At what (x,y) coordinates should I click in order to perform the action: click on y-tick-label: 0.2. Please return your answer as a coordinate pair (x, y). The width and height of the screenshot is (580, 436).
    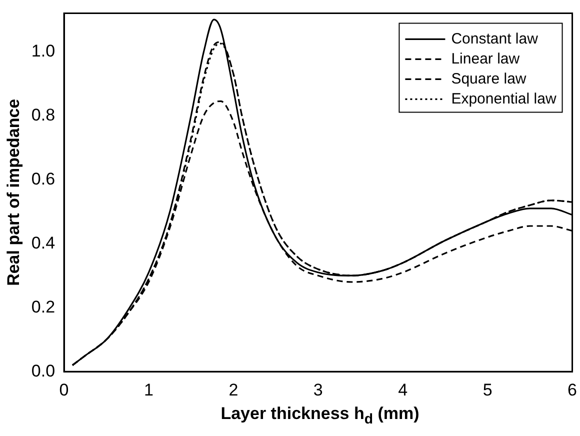
    Looking at the image, I should click on (43, 306).